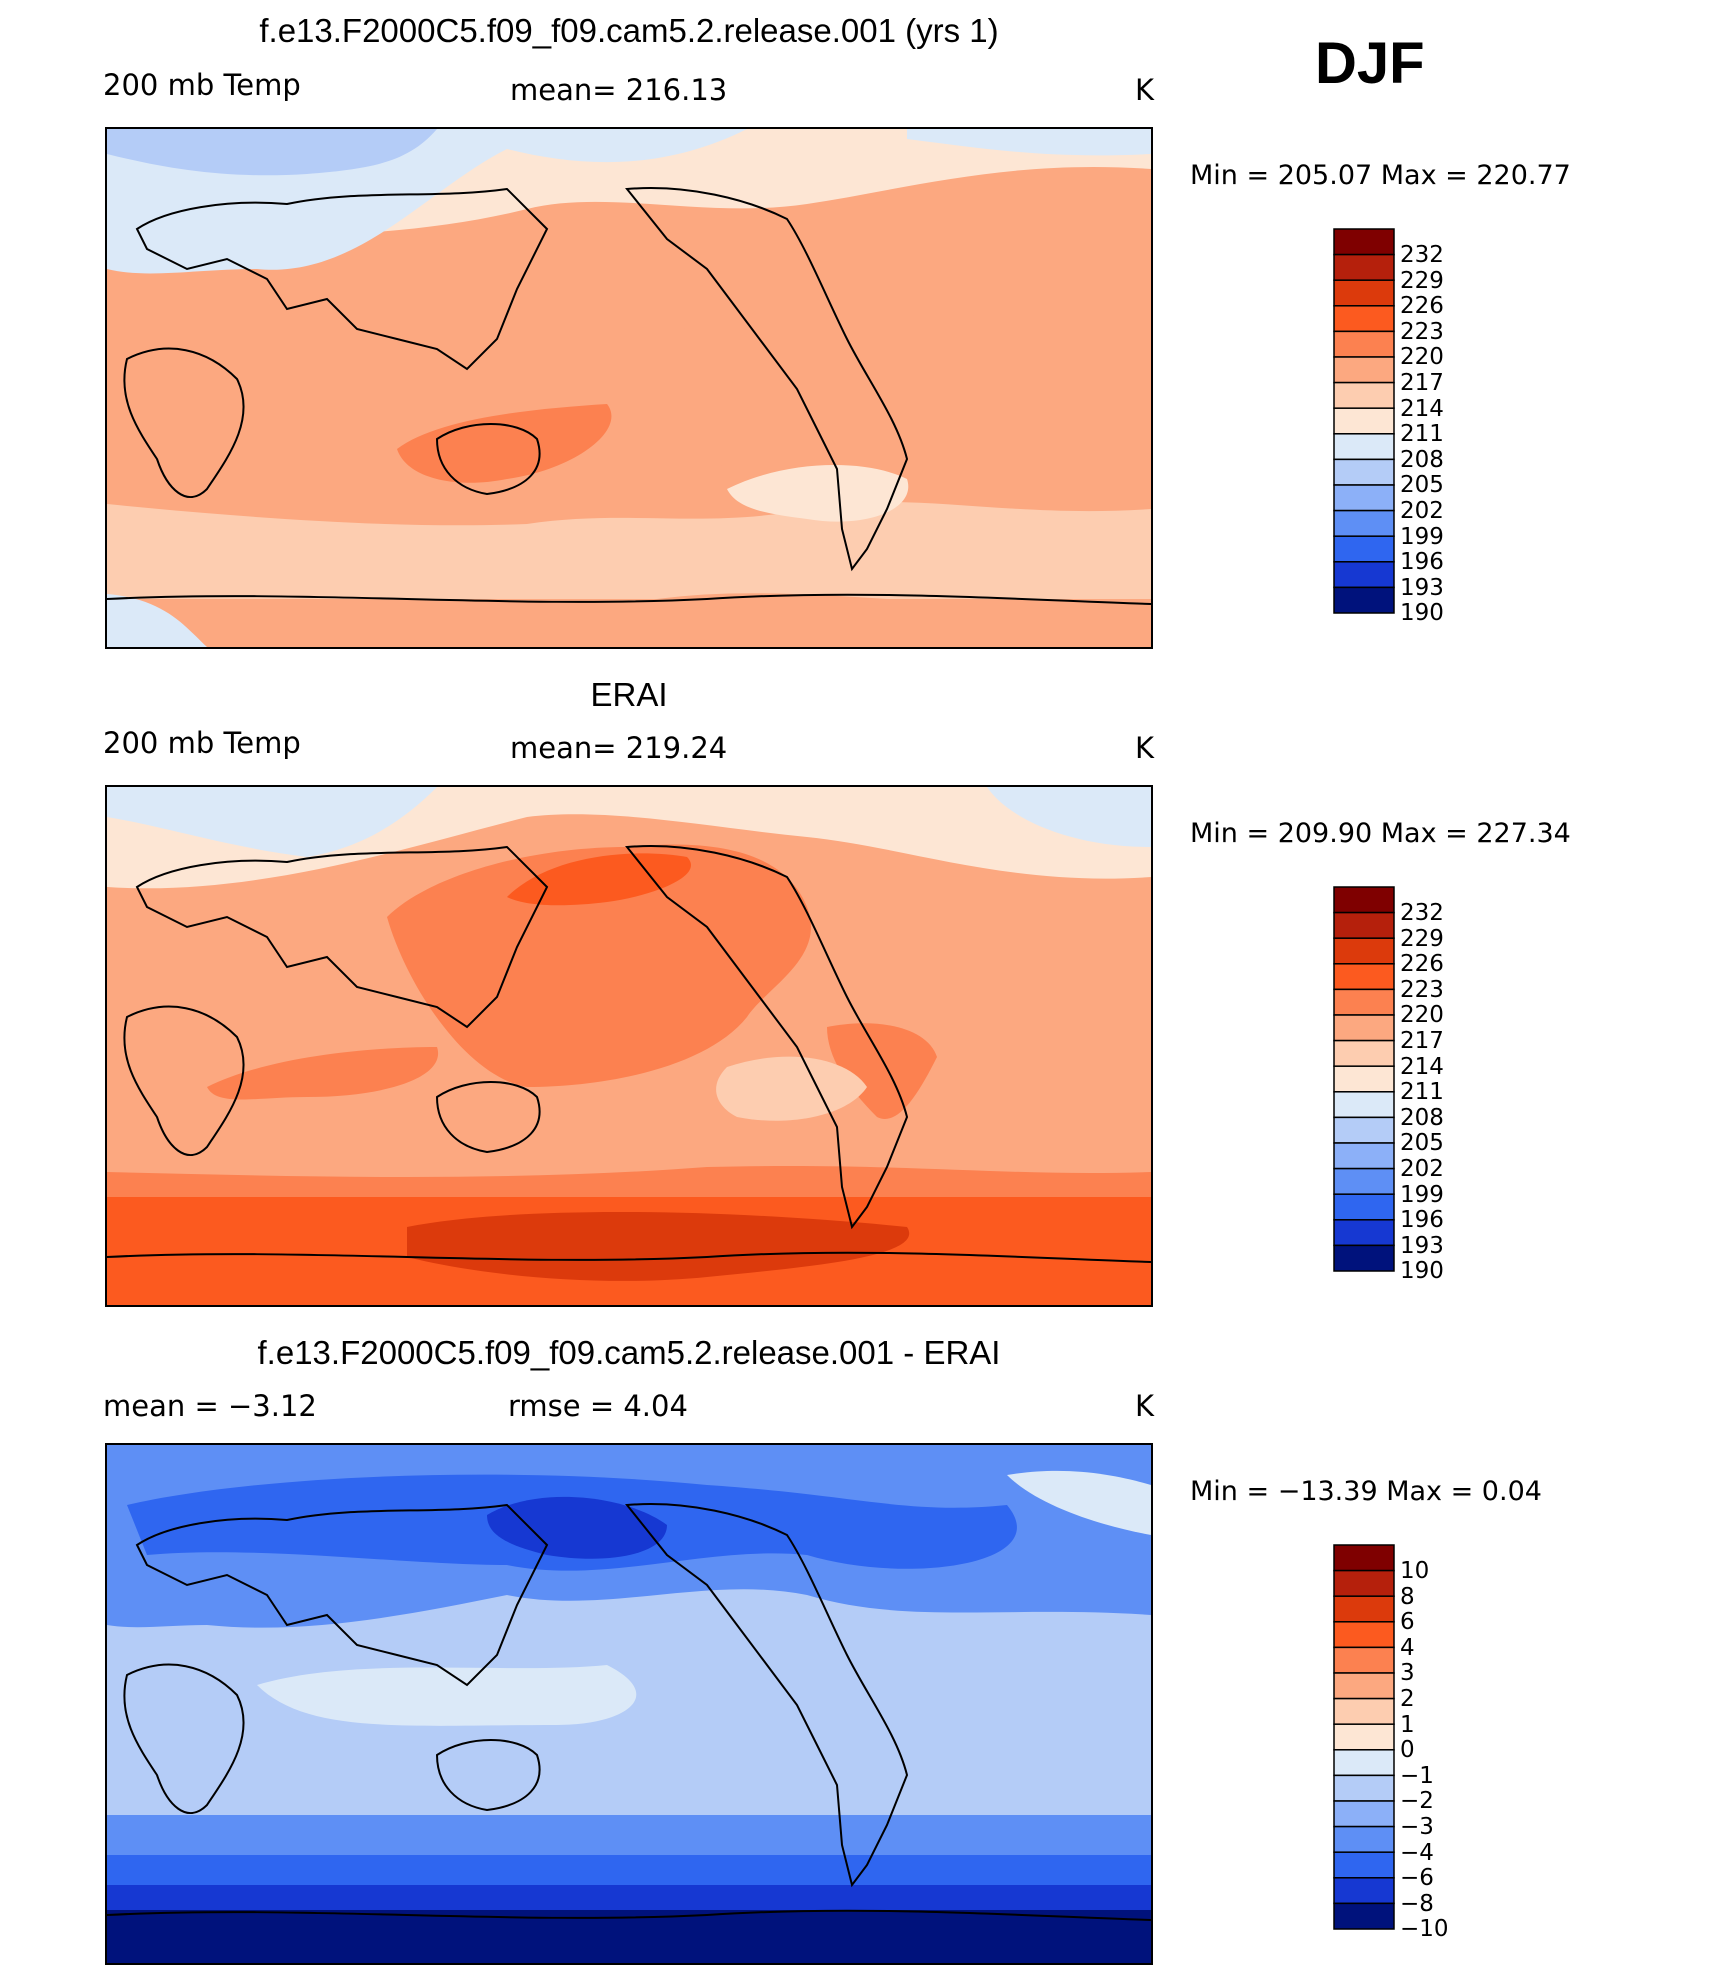 The height and width of the screenshot is (1965, 1710). I want to click on colorbar-level-label: 208, so click(1422, 1117).